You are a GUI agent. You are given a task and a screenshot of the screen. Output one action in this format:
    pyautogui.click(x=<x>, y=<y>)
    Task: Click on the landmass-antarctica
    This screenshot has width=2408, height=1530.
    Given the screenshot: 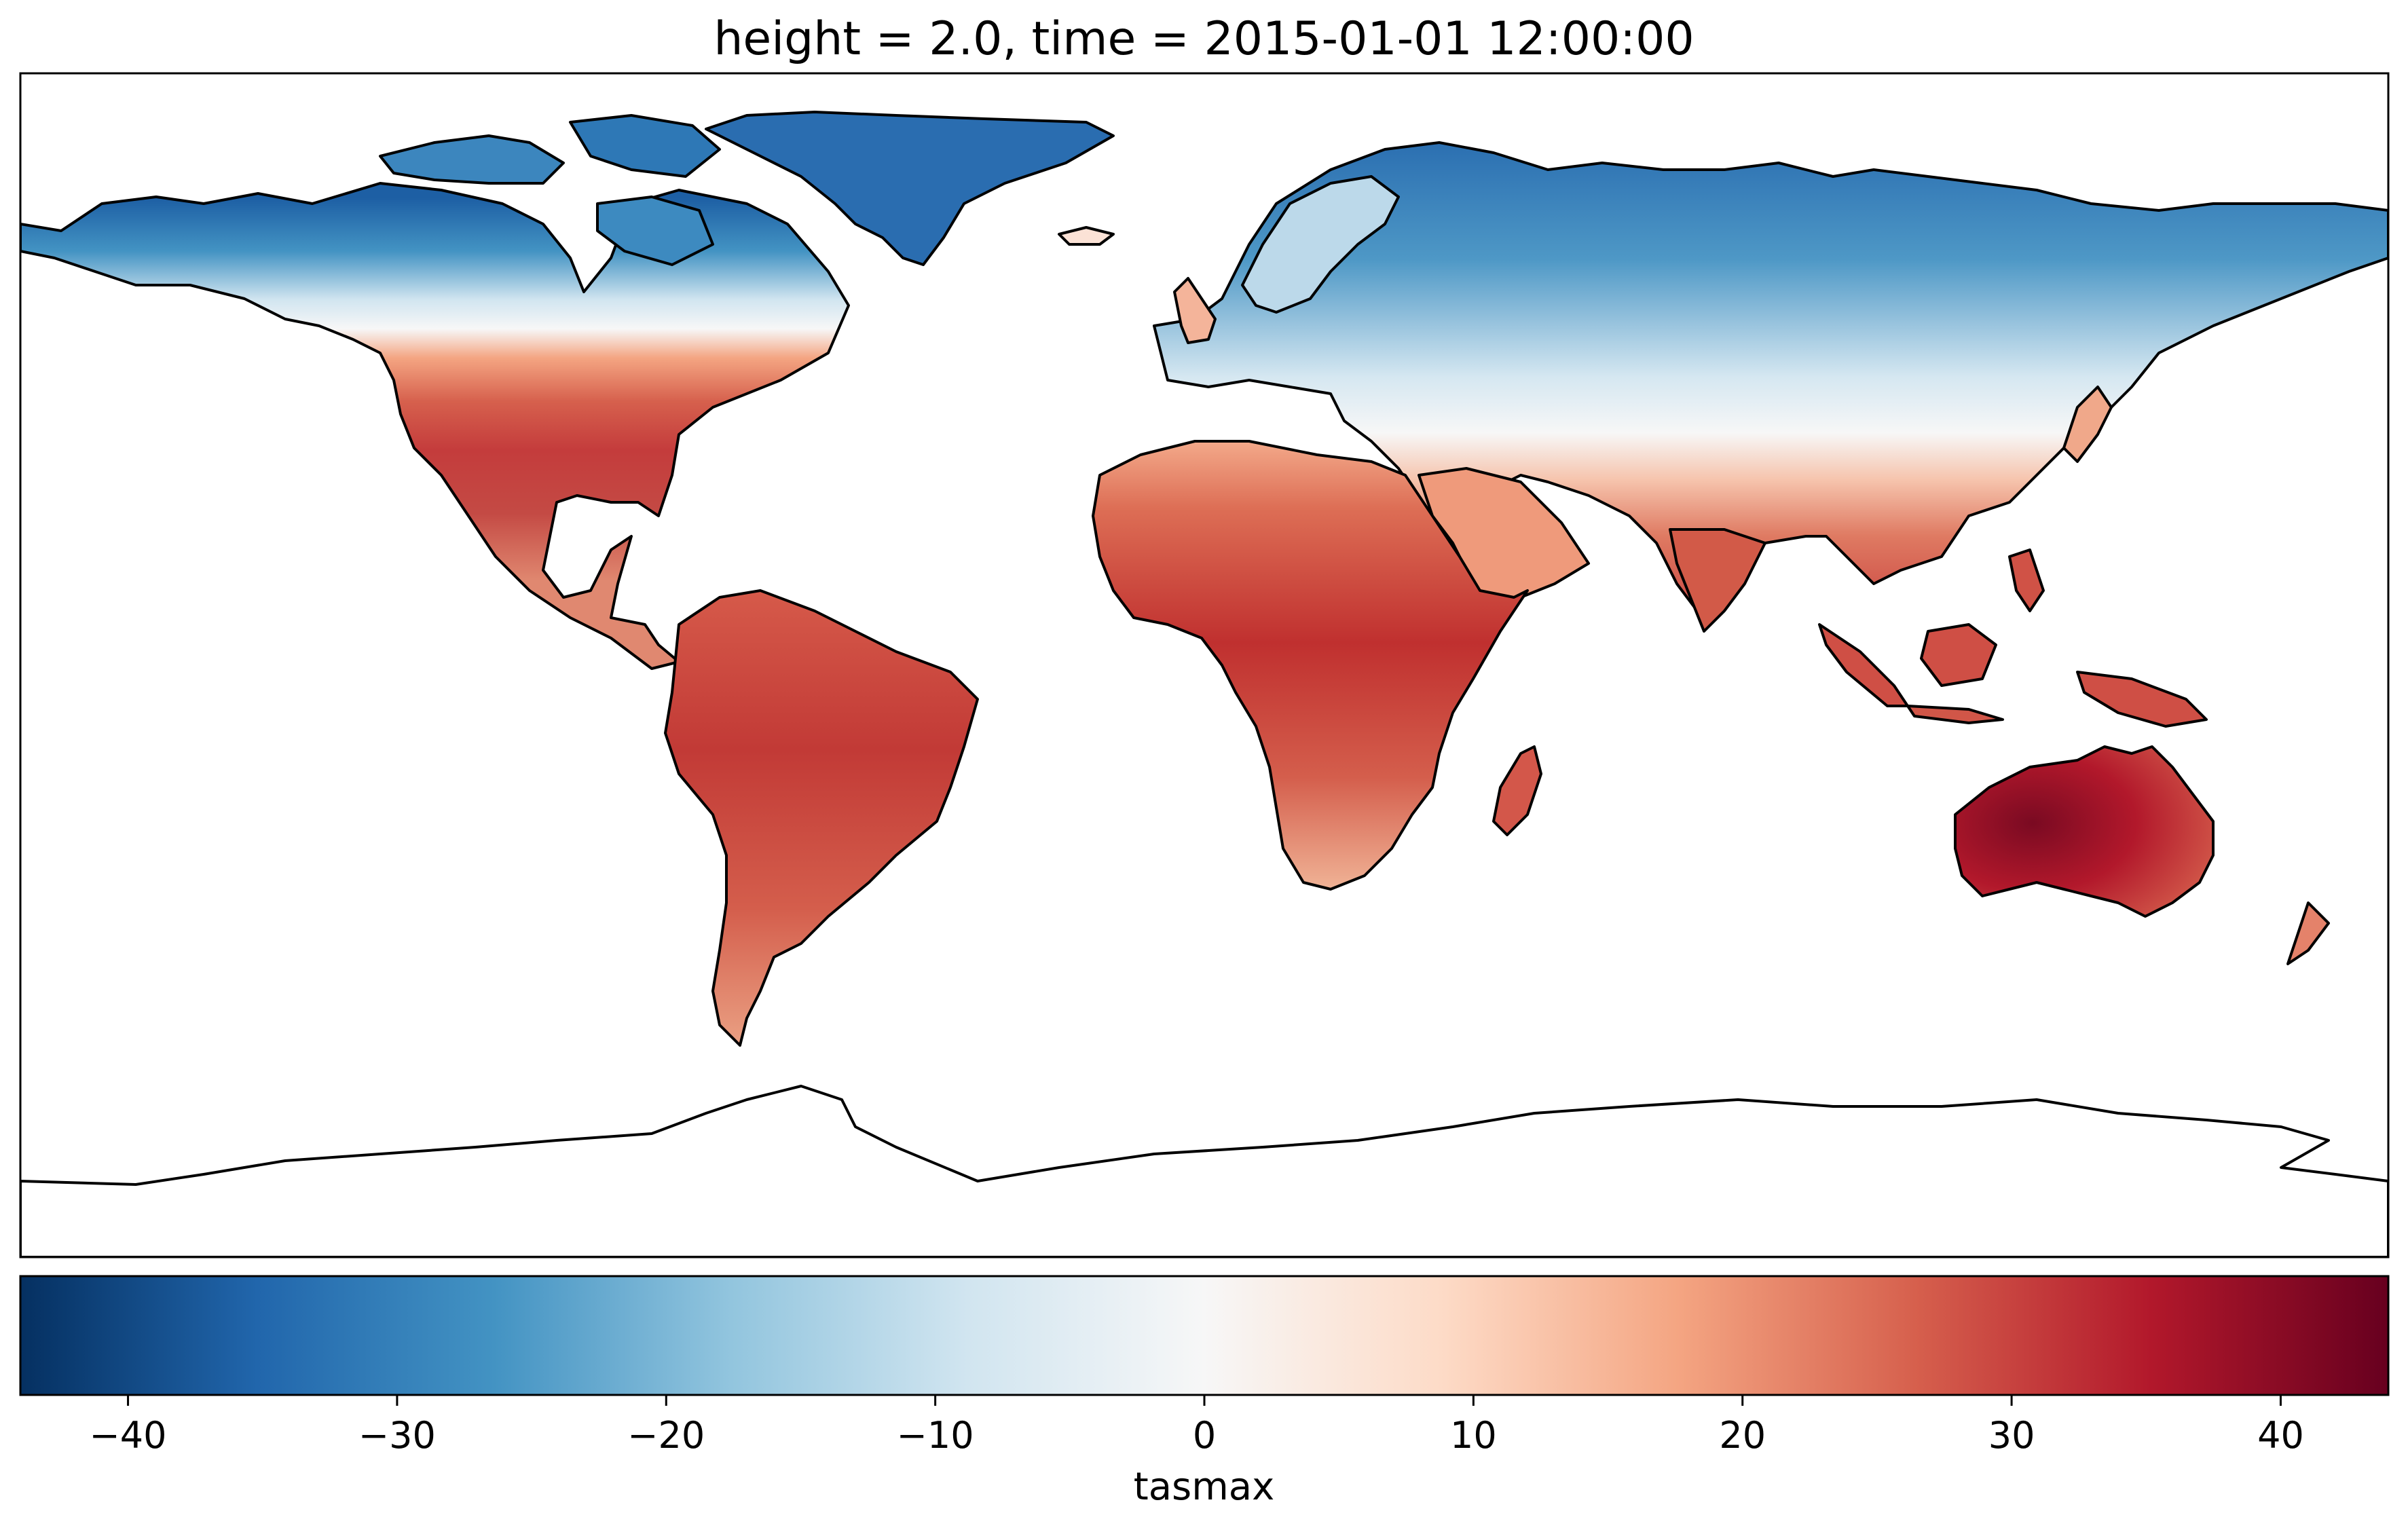 What is the action you would take?
    pyautogui.click(x=1204, y=1171)
    